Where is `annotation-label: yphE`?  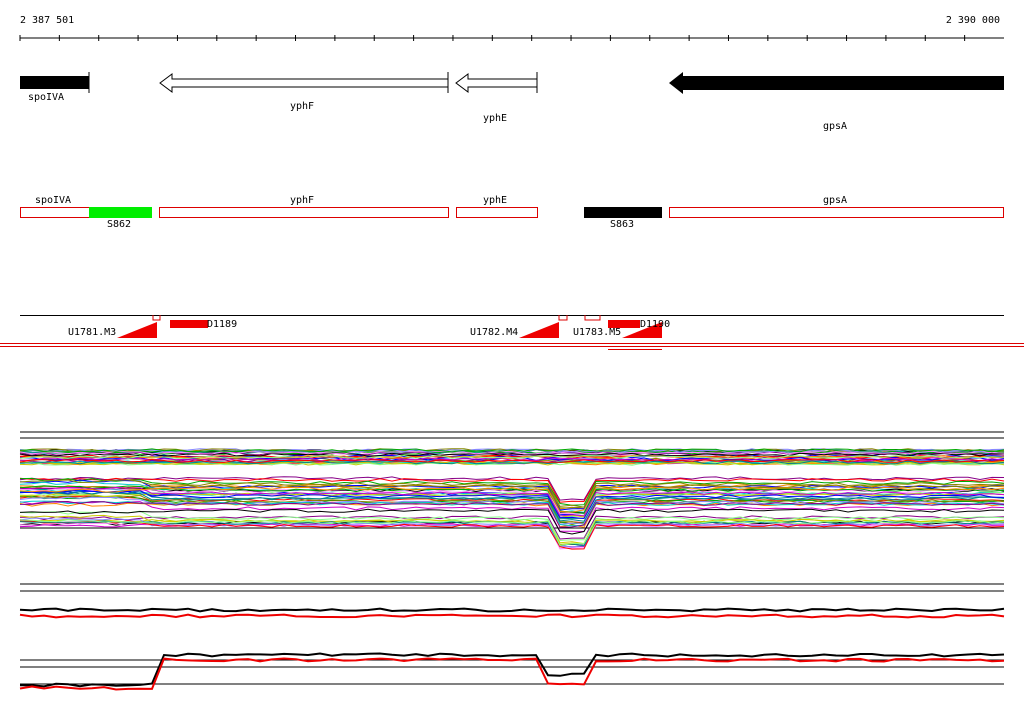
annotation-label: yphE is located at coordinates (495, 200).